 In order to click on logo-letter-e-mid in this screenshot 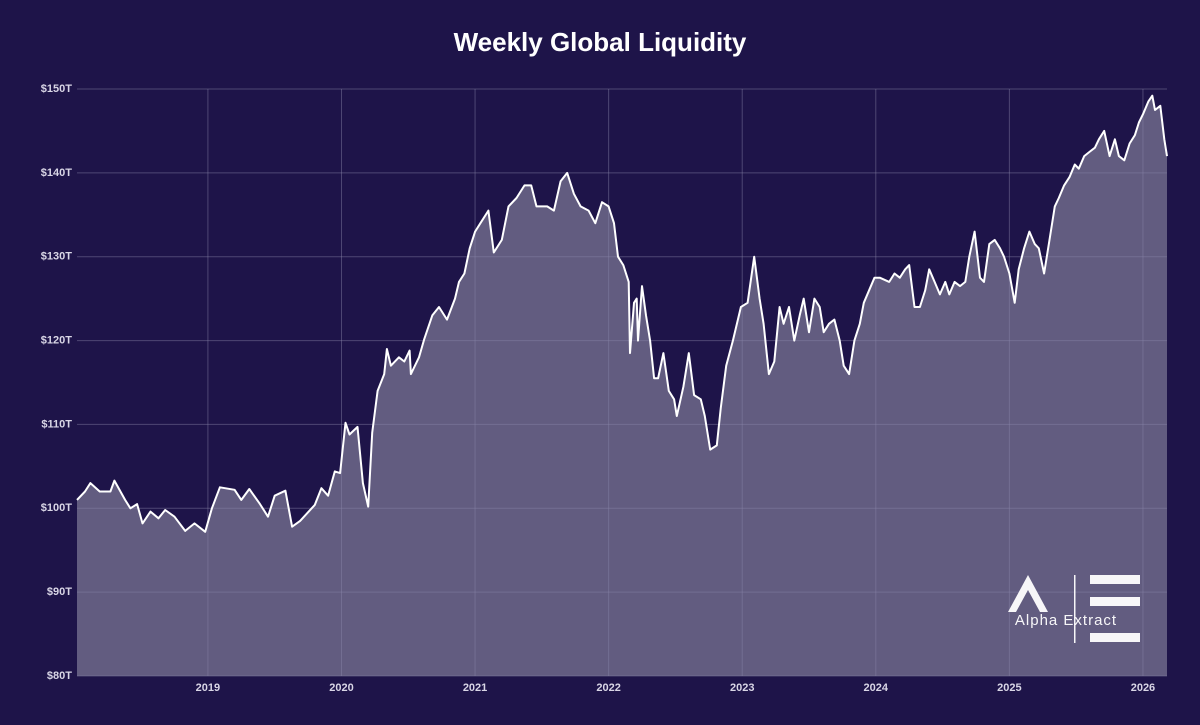, I will do `click(1115, 601)`.